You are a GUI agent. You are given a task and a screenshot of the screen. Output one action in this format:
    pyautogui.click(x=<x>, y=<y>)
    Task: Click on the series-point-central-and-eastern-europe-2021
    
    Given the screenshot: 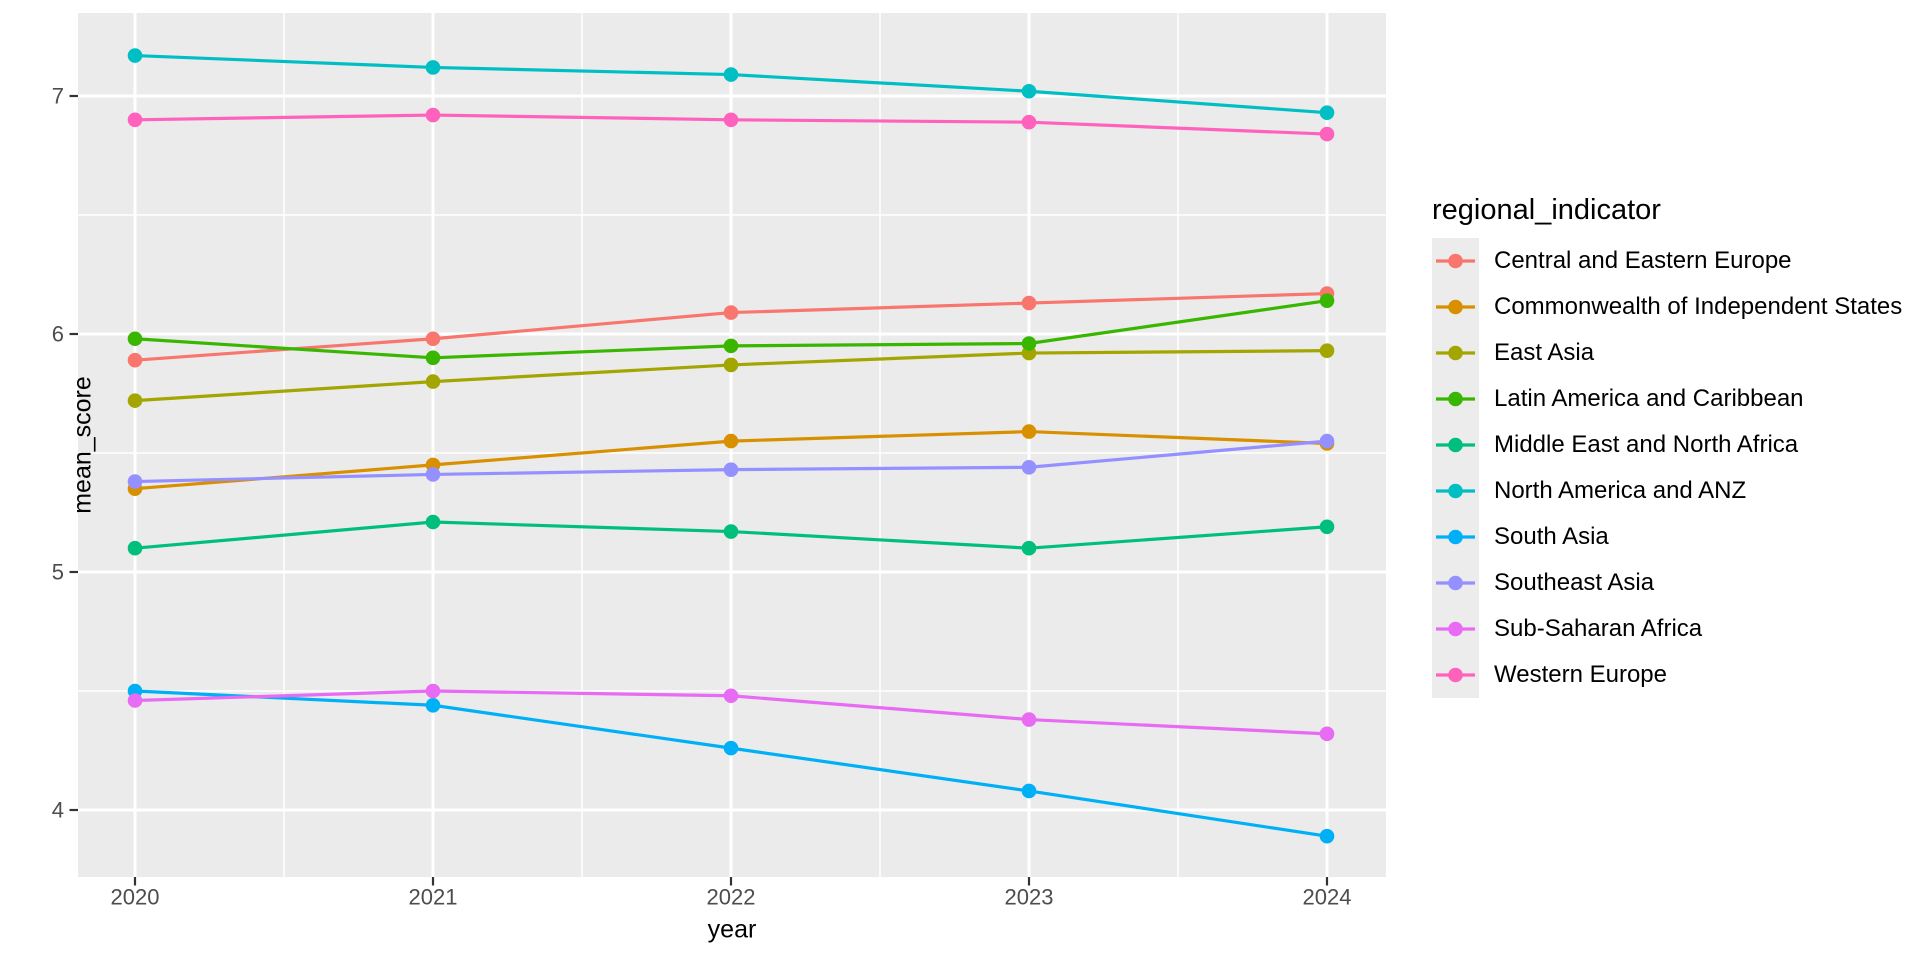 What is the action you would take?
    pyautogui.click(x=433, y=339)
    